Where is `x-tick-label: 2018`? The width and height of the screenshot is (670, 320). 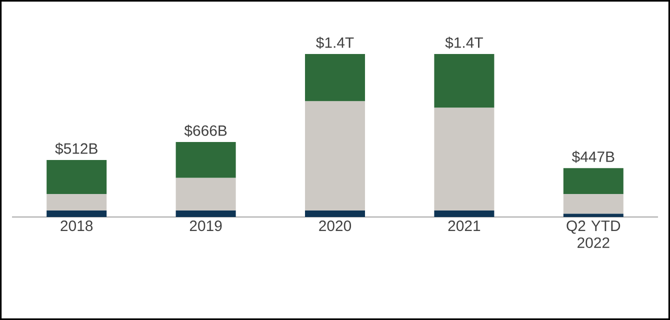 x-tick-label: 2018 is located at coordinates (76, 226).